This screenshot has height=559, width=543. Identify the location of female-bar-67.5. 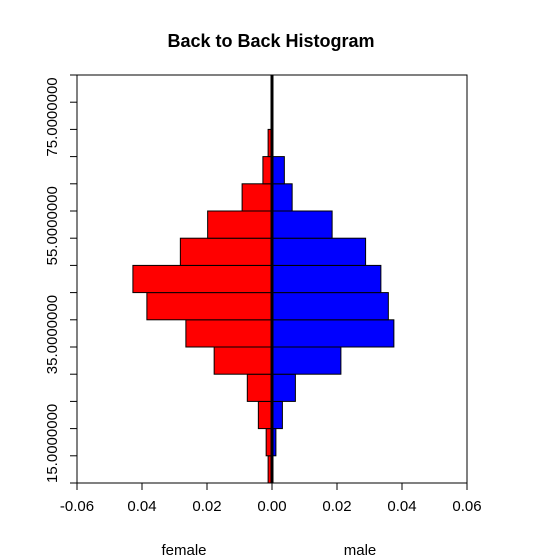
(257, 197).